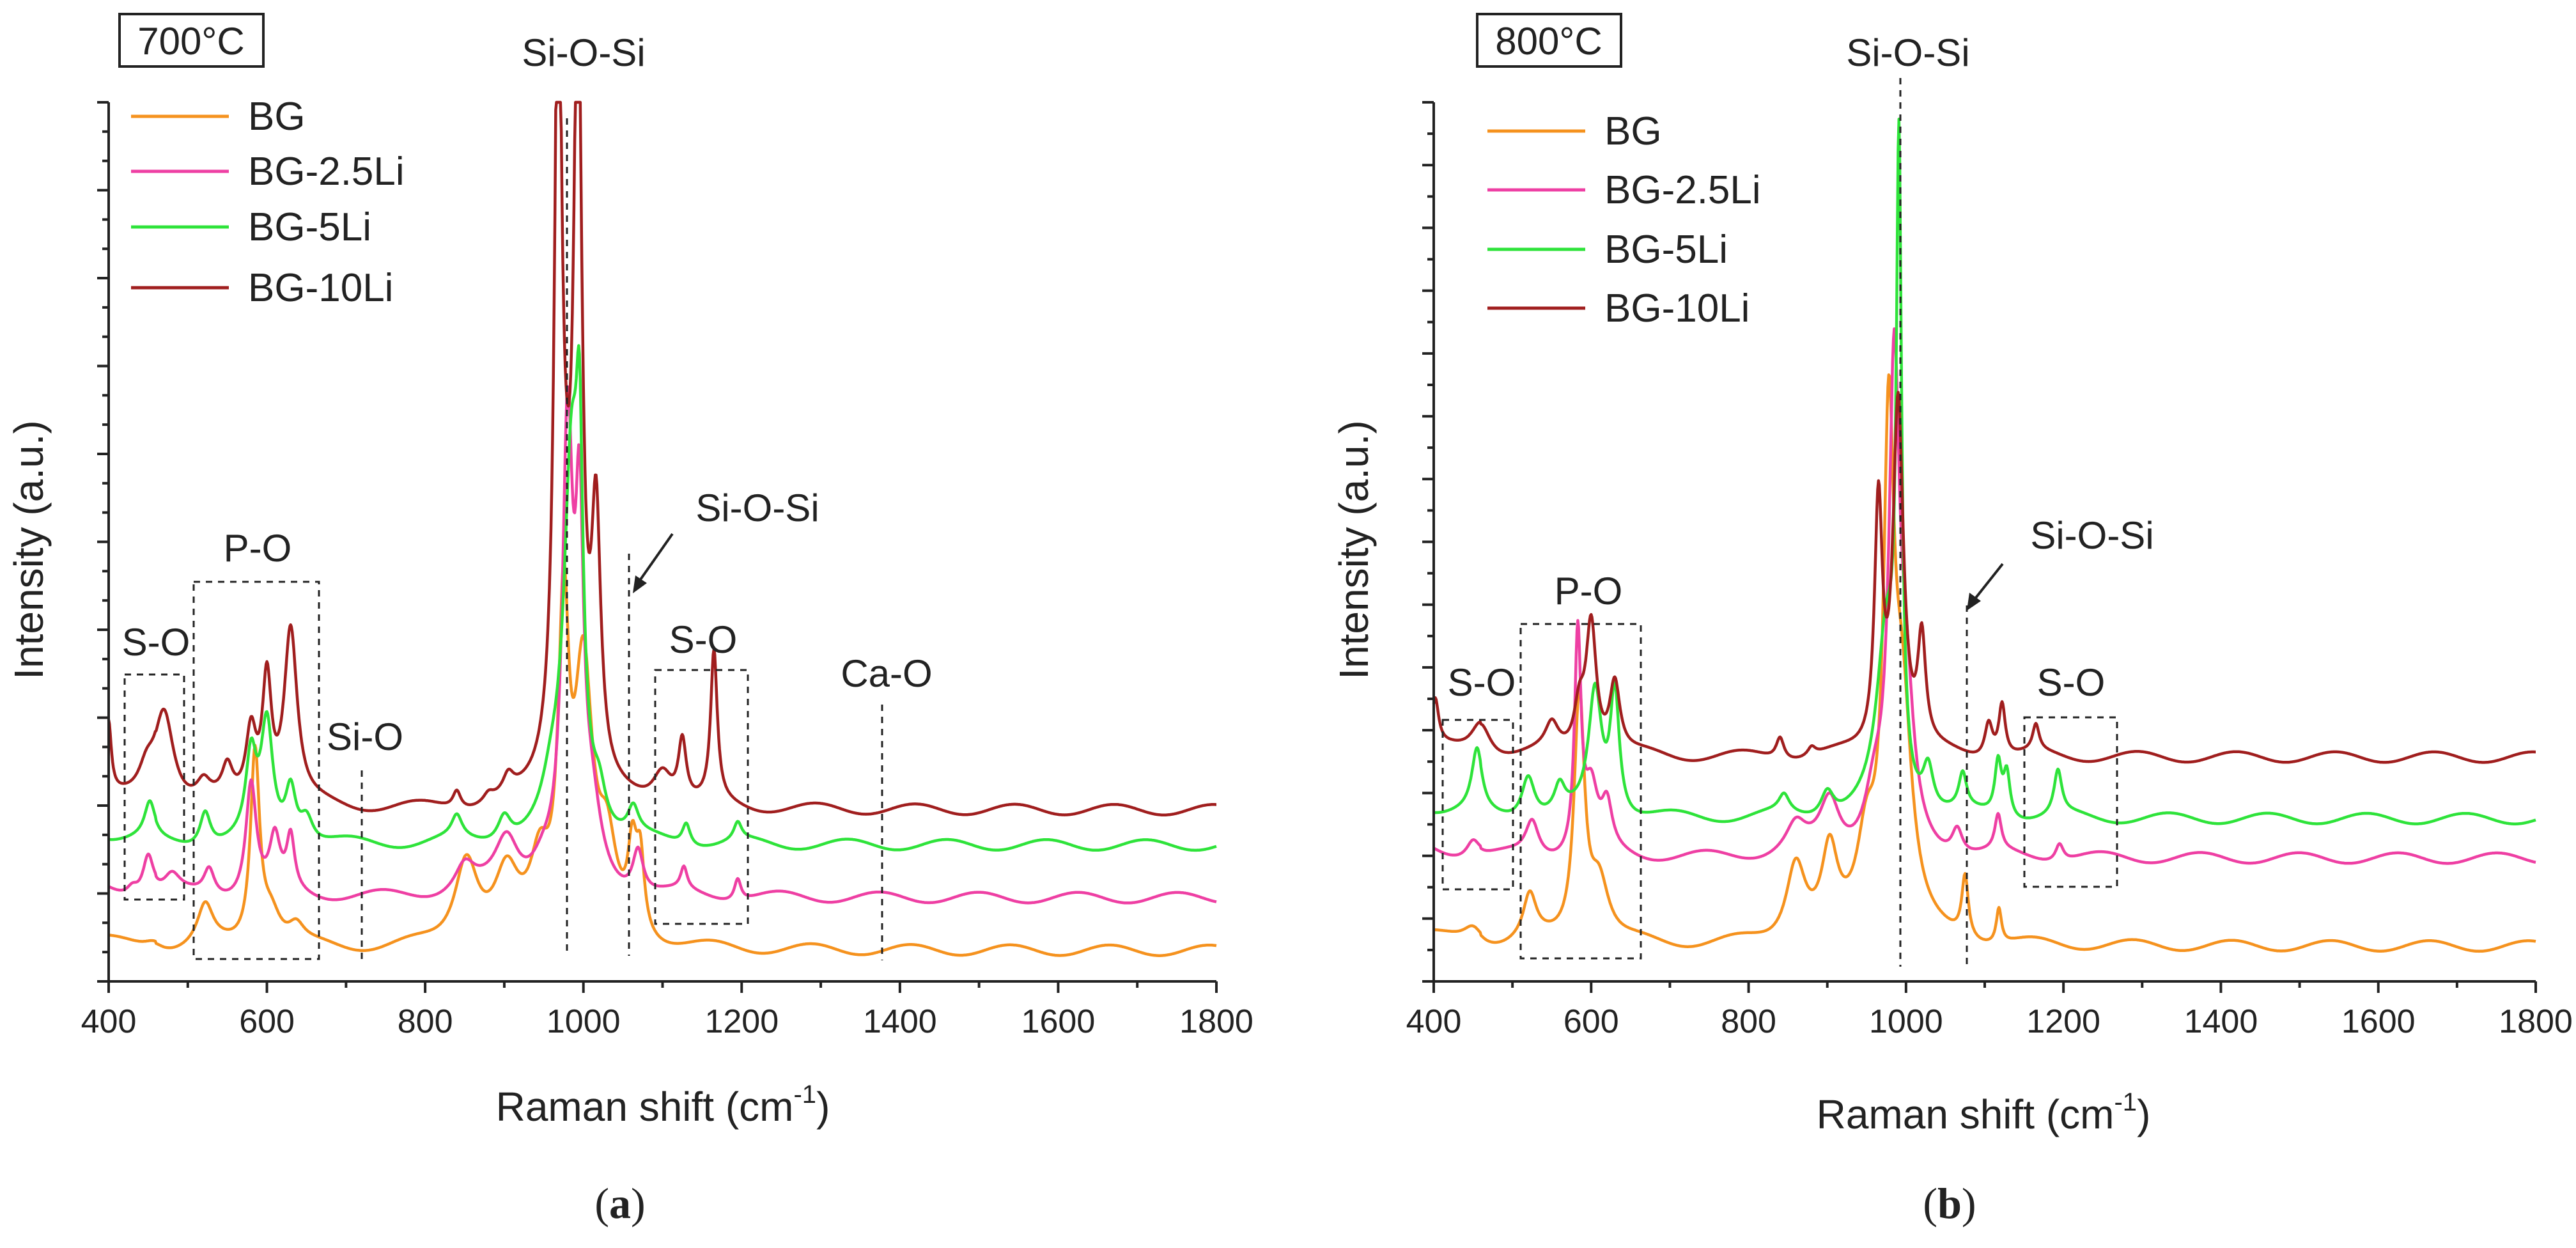 The width and height of the screenshot is (2576, 1248). I want to click on panel-b-legend-label-bg-2-5li: BG-2.5Li, so click(1682, 190).